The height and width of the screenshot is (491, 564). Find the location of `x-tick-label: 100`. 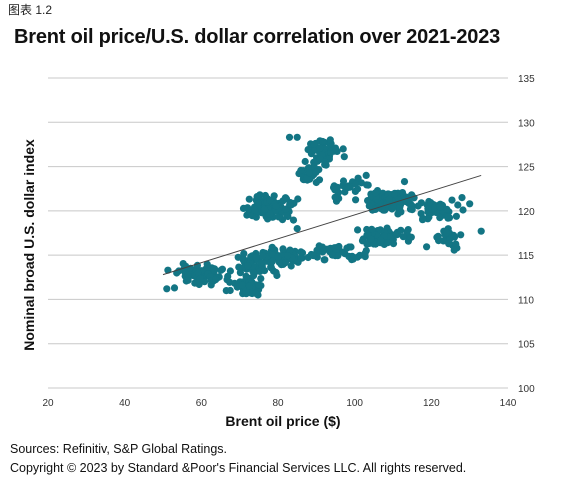

x-tick-label: 100 is located at coordinates (354, 403).